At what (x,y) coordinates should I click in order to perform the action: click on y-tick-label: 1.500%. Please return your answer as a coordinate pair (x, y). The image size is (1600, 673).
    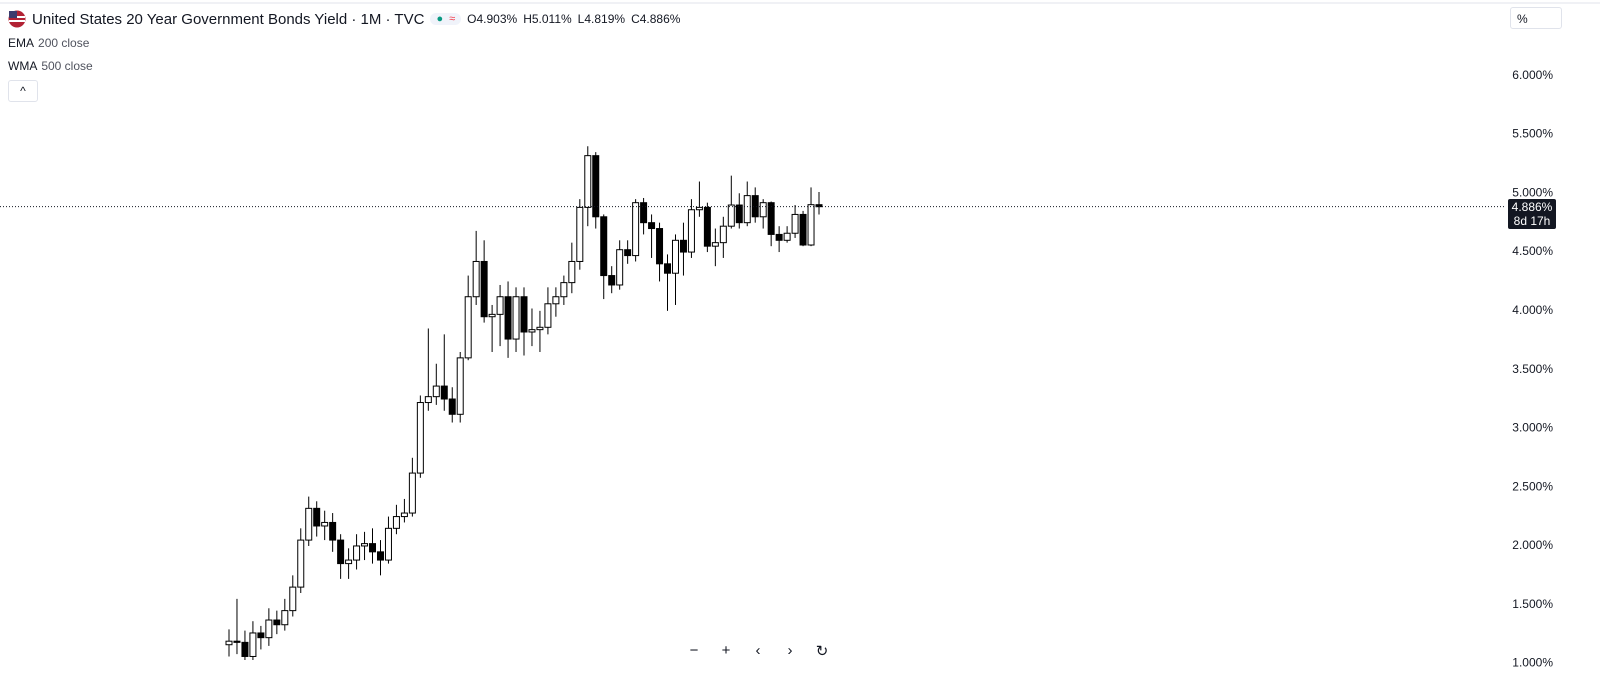
    Looking at the image, I should click on (1532, 604).